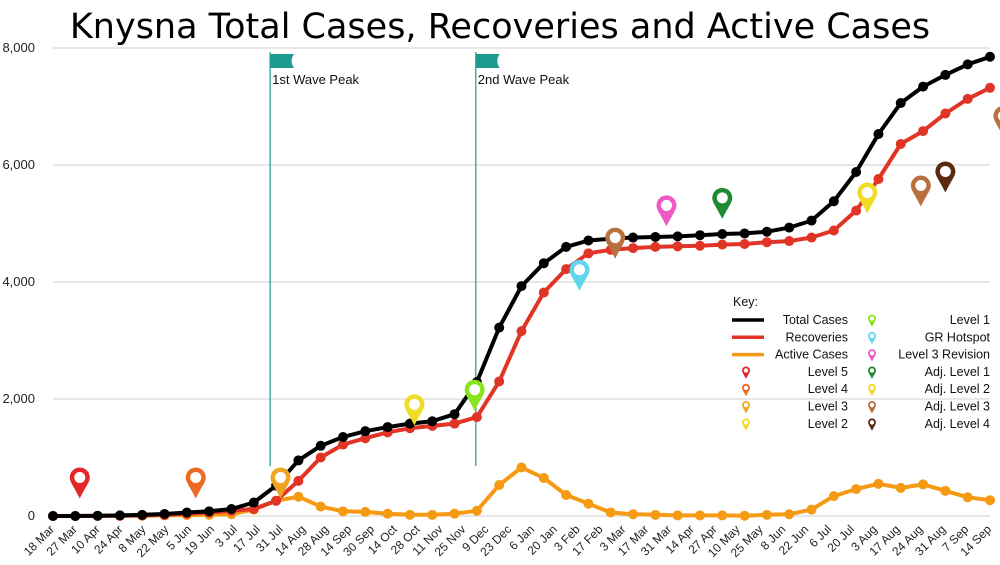 The width and height of the screenshot is (1000, 565). I want to click on legend-label: Level 5, so click(828, 372).